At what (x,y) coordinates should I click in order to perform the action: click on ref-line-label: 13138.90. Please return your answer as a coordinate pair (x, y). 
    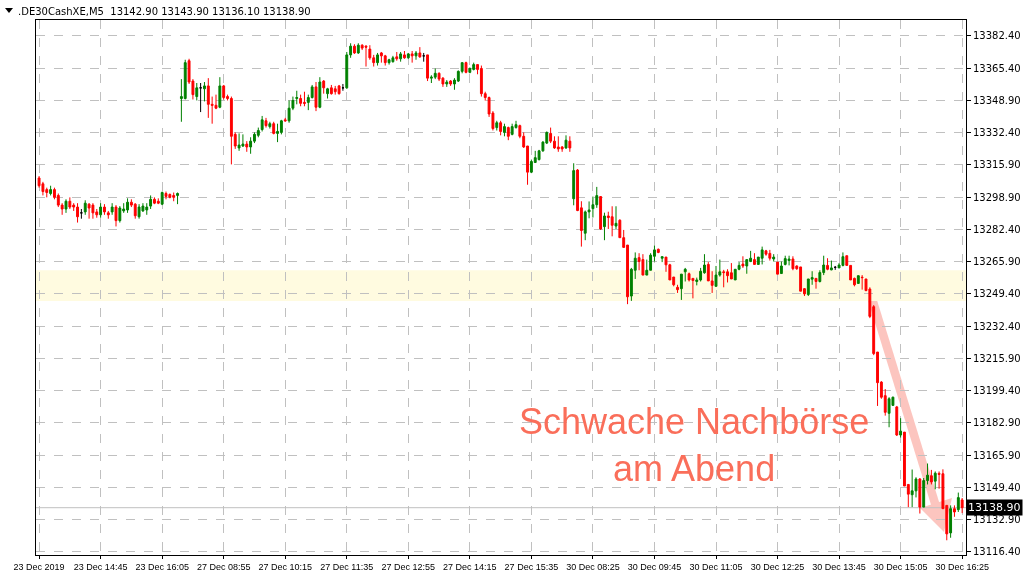
    Looking at the image, I should click on (994, 507).